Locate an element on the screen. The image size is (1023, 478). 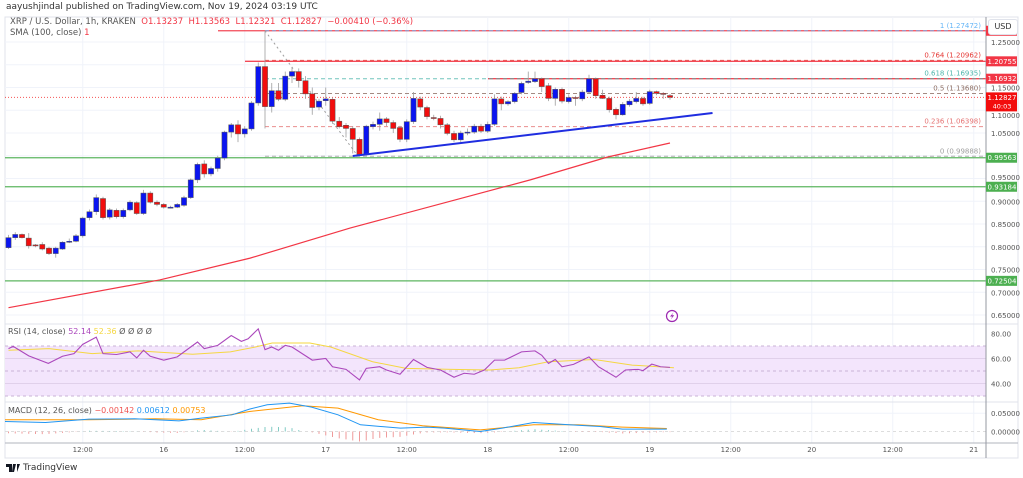
macd-tick-label: 0.05000 is located at coordinates (1005, 414).